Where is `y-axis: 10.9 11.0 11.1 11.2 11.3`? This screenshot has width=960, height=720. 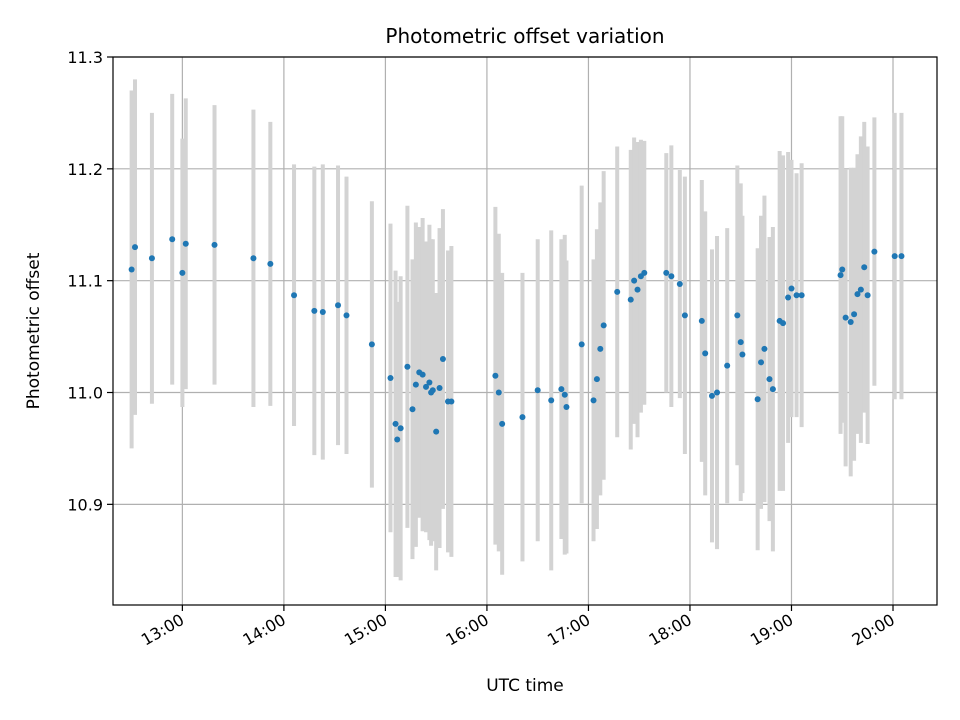 y-axis: 10.9 11.0 11.1 11.2 11.3 is located at coordinates (90, 281).